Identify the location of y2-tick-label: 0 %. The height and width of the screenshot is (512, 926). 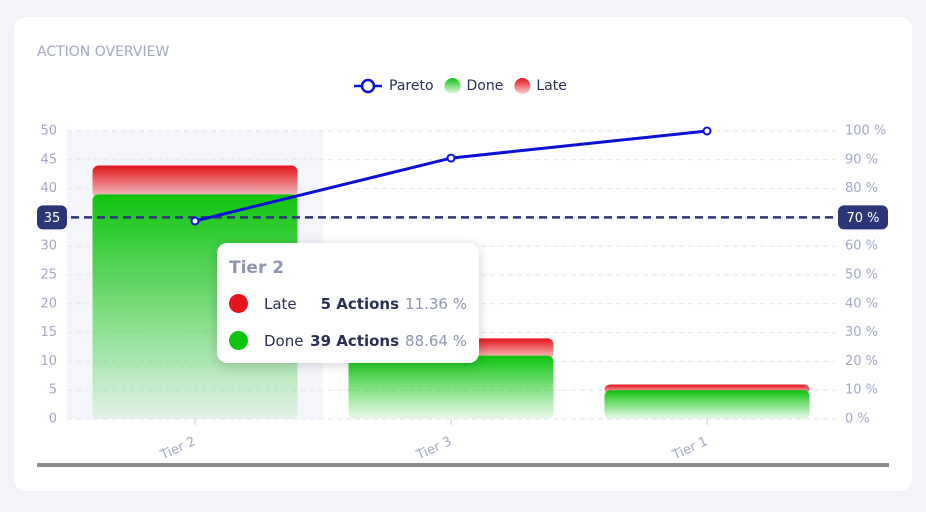
(857, 419).